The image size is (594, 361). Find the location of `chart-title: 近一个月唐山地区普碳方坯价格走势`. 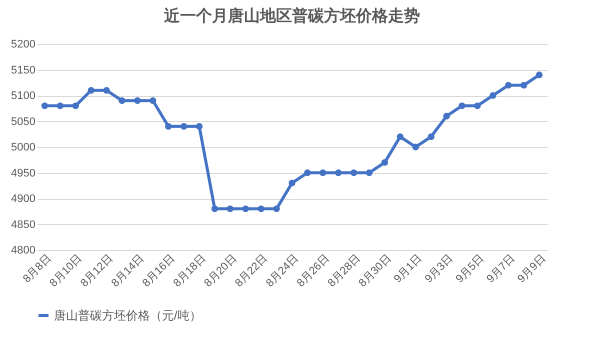

chart-title: 近一个月唐山地区普碳方坯价格走势 is located at coordinates (291, 15).